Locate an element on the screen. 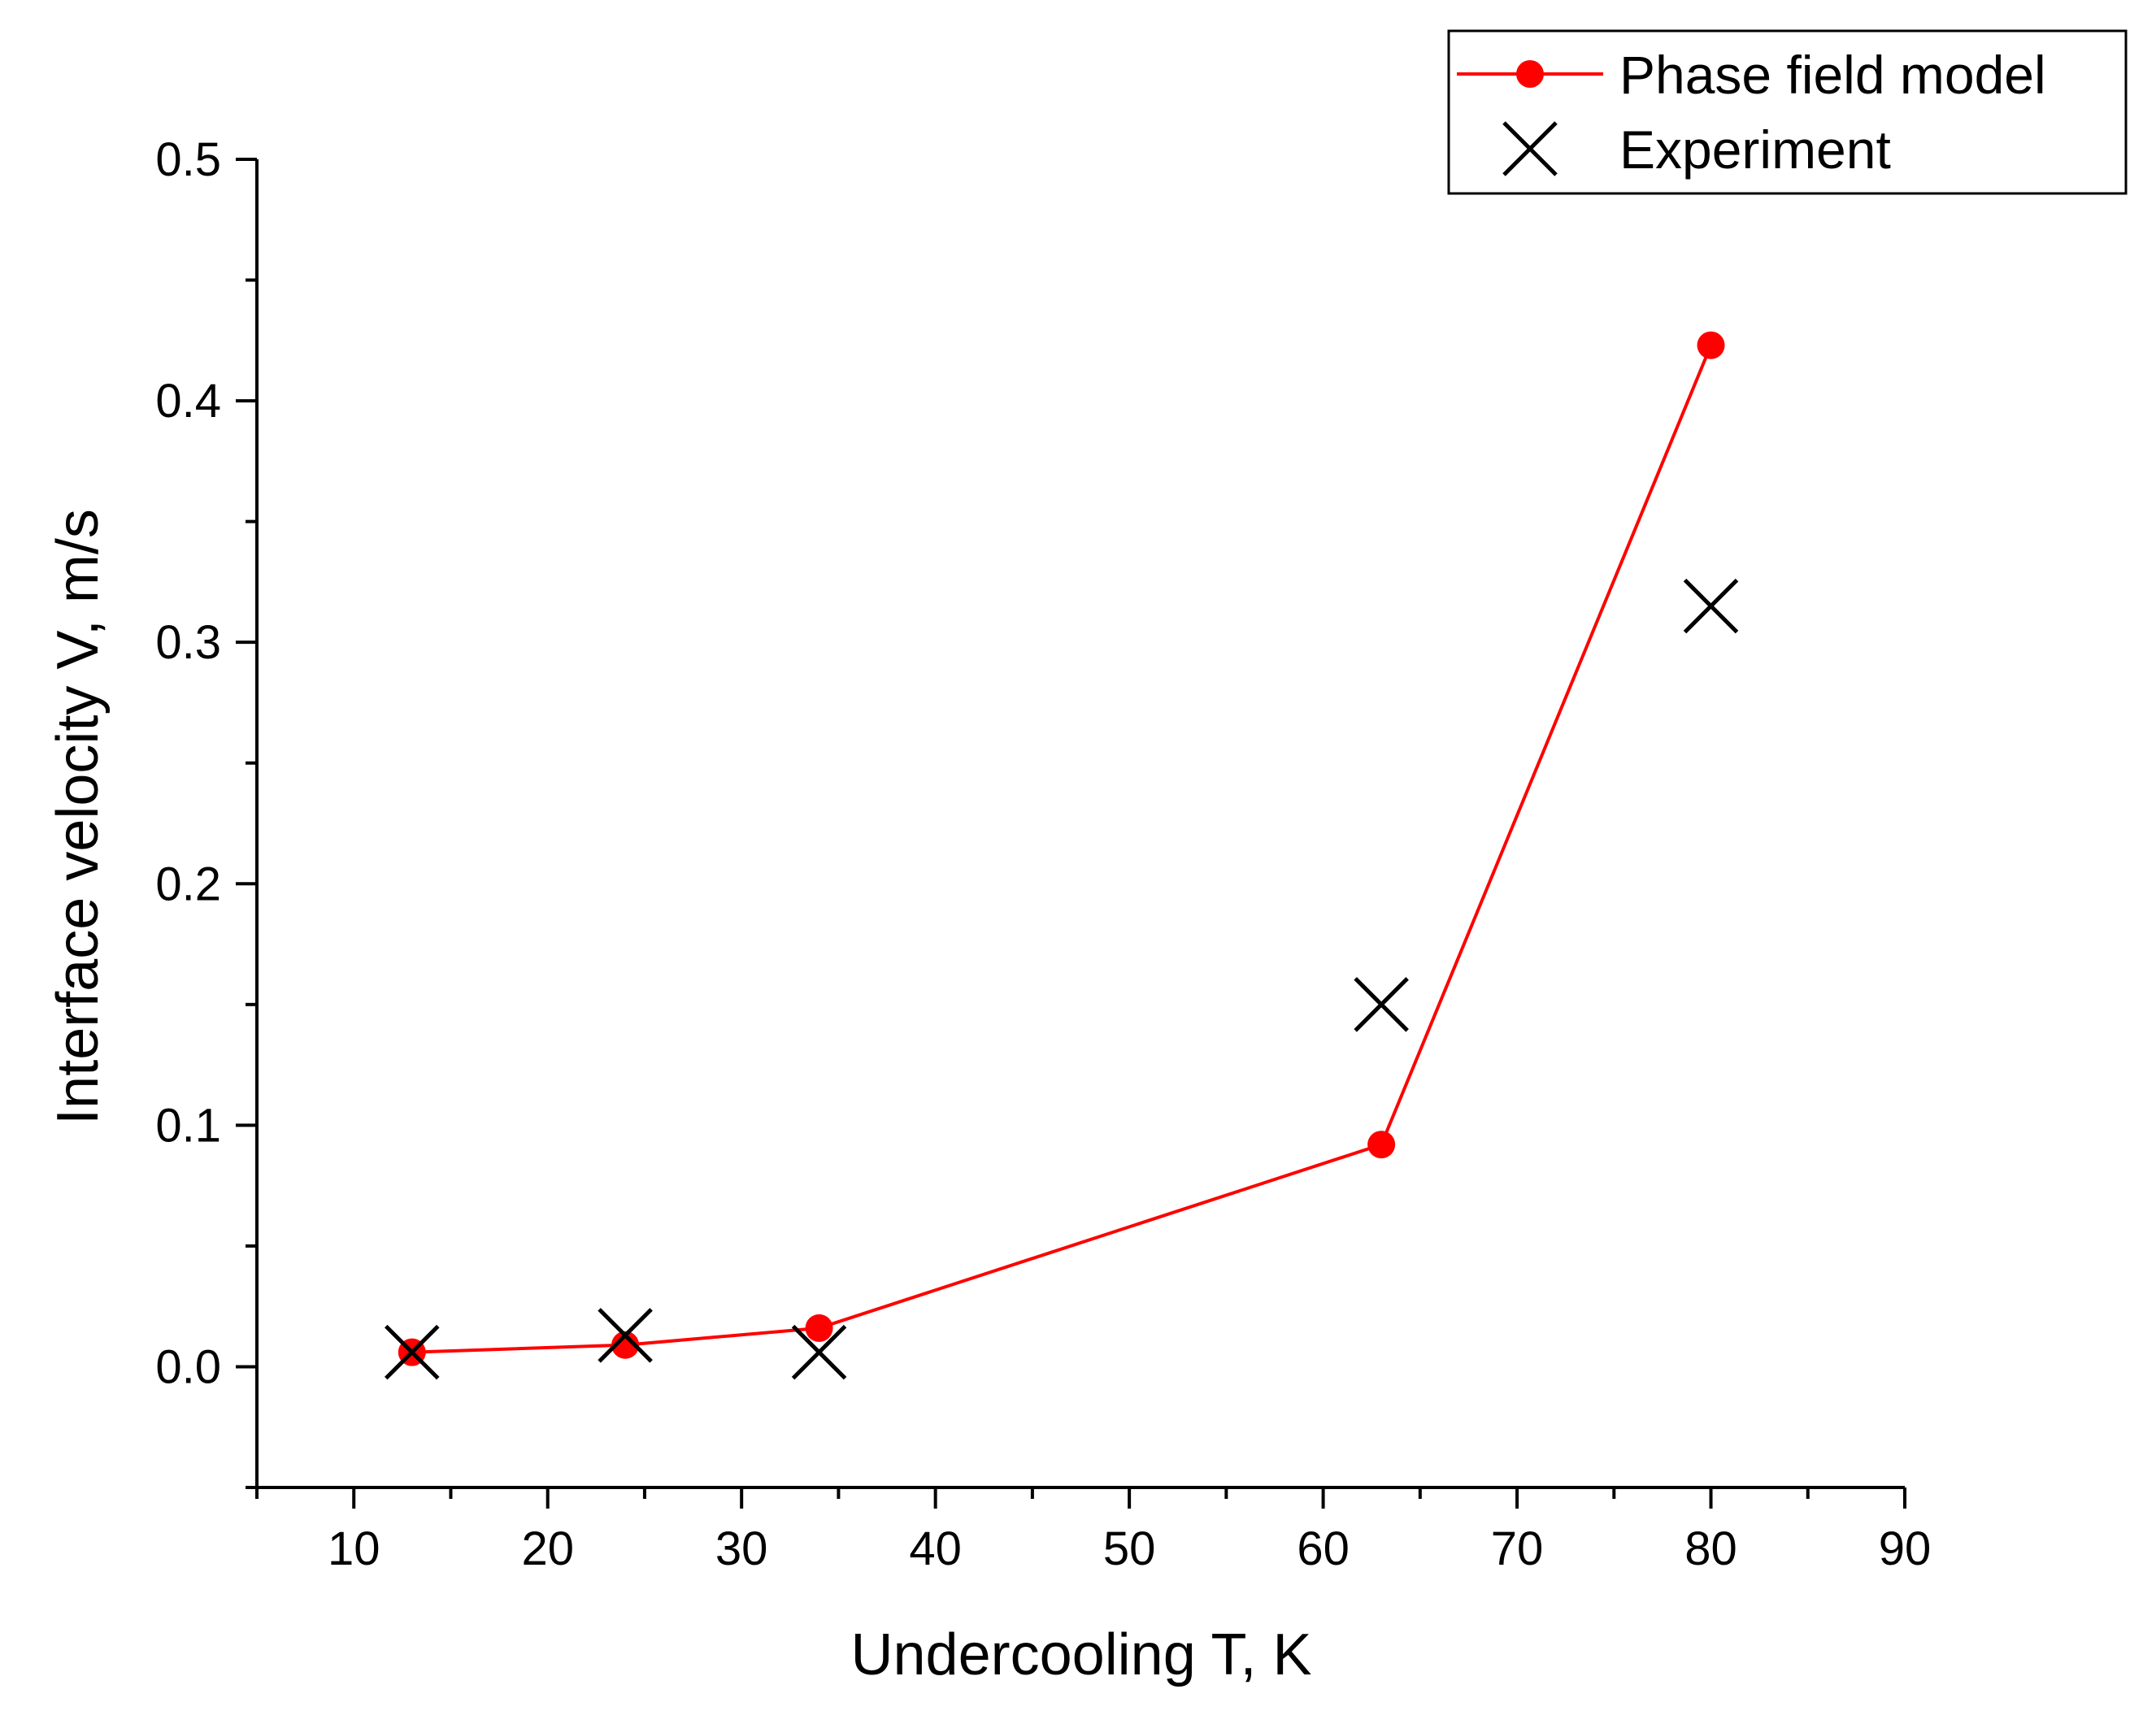 This screenshot has height=1711, width=2156. x-tick-label: 60 is located at coordinates (1323, 1548).